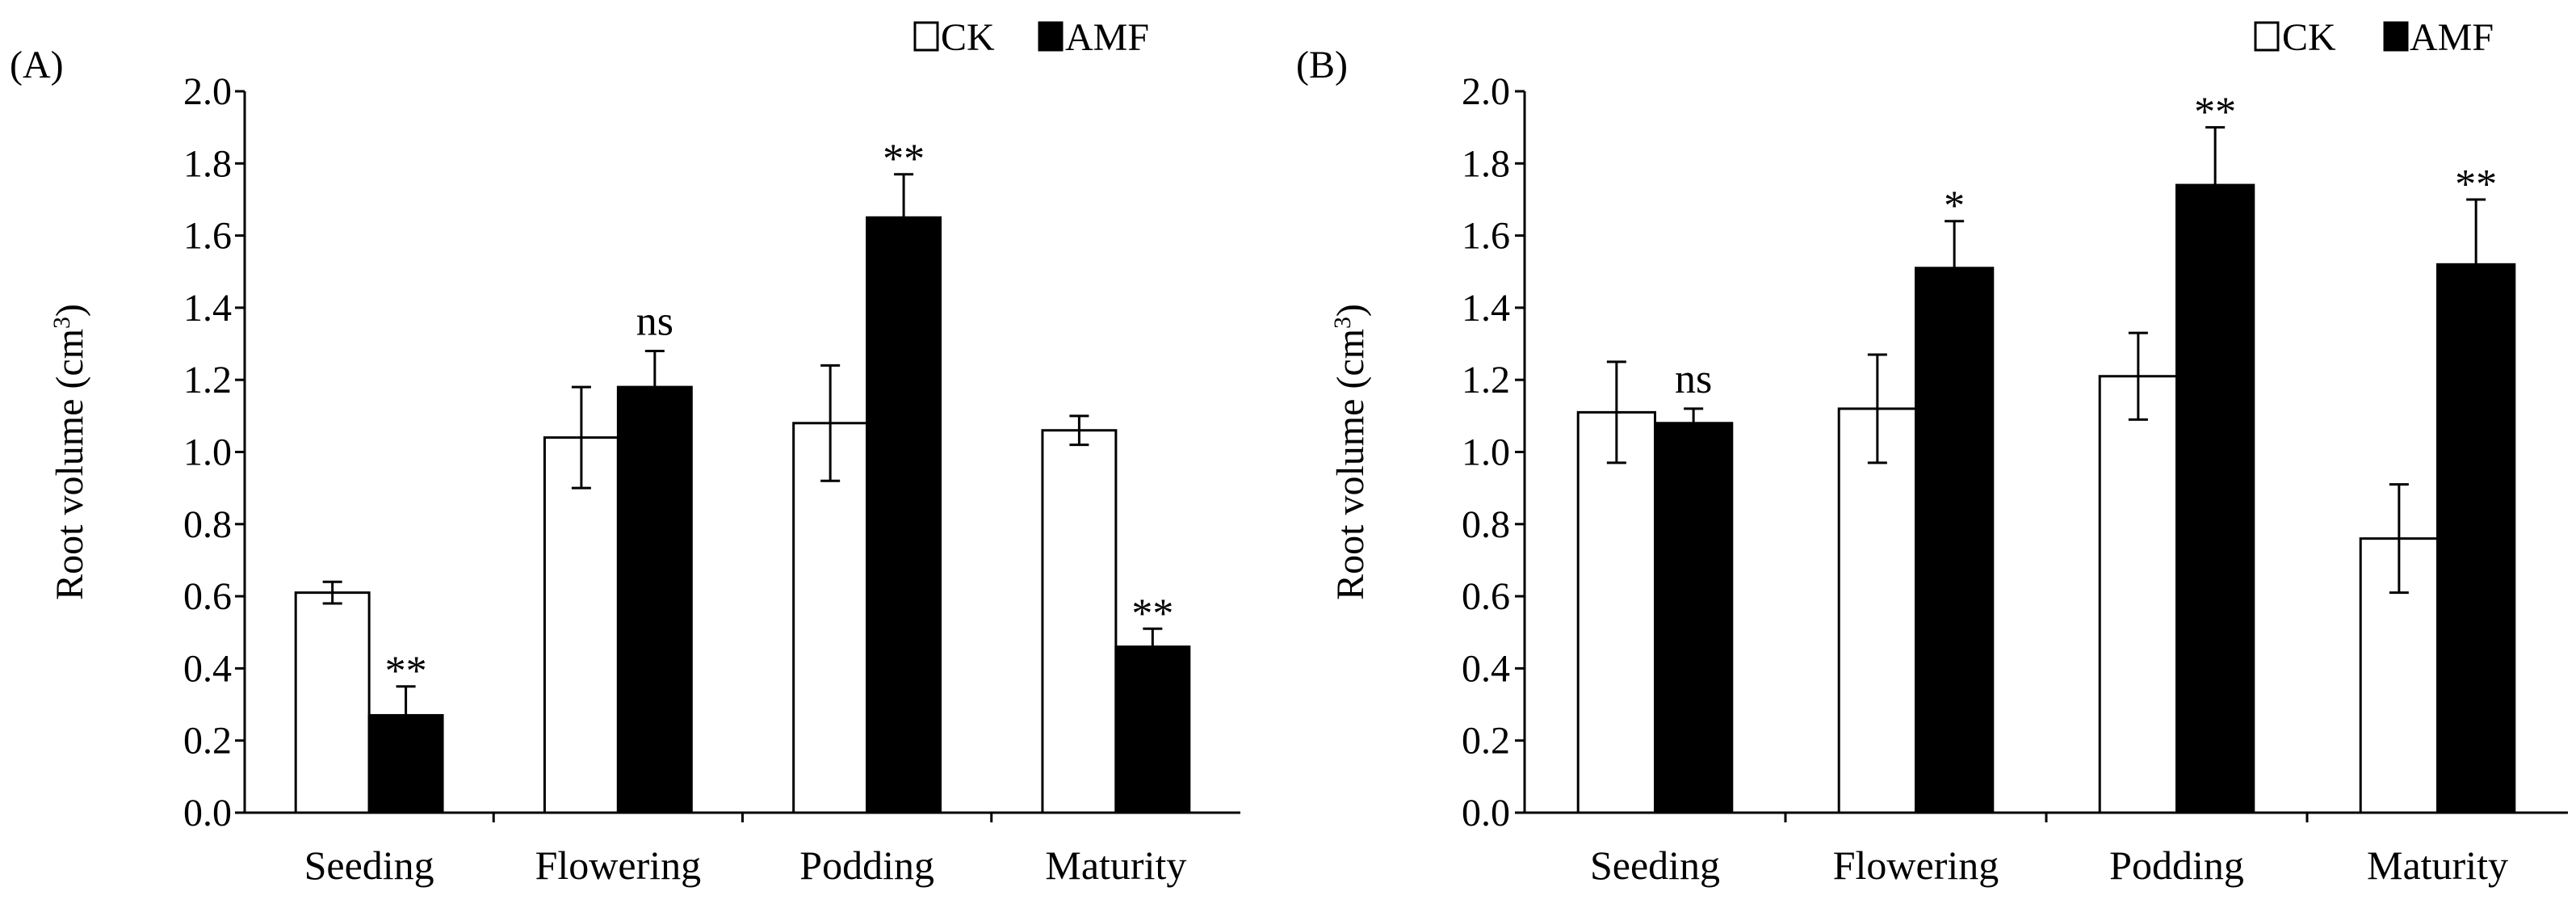 The width and height of the screenshot is (2576, 908). I want to click on significance-label: *, so click(1955, 206).